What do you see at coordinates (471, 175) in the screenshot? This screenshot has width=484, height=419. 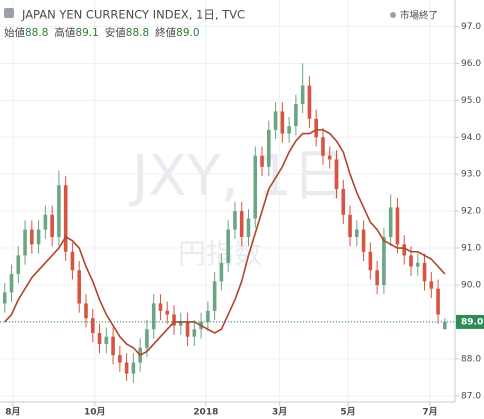 I see `y-tick-label: 93.0` at bounding box center [471, 175].